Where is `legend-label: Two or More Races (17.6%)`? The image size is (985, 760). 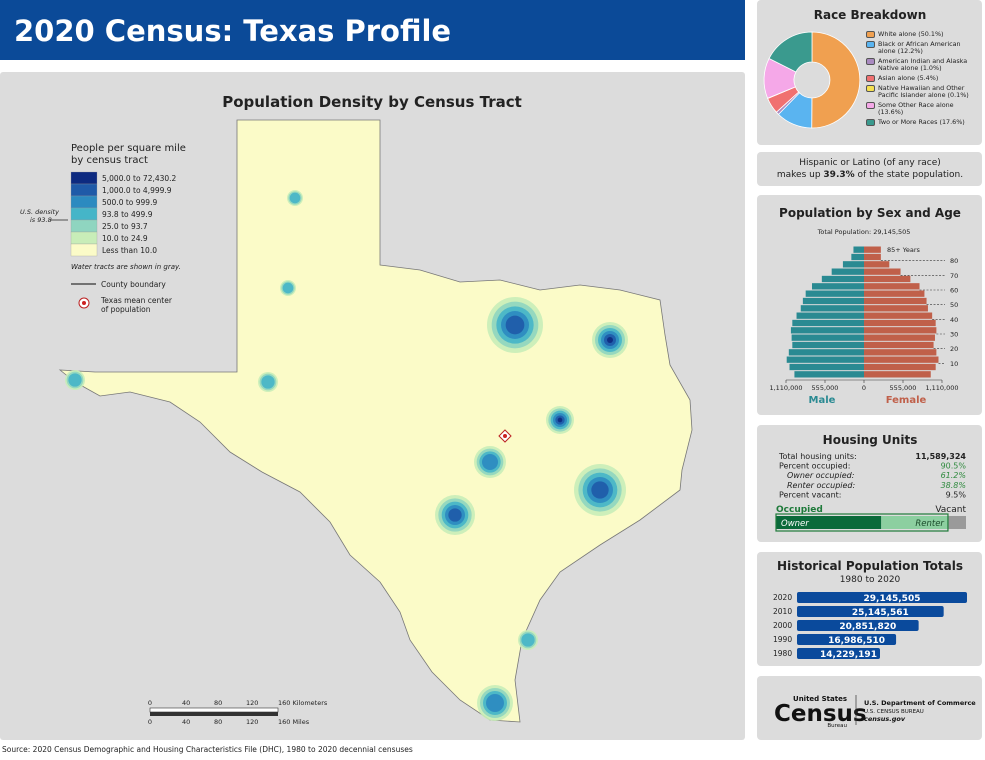
legend-label: Two or More Races (17.6%) is located at coordinates (921, 122).